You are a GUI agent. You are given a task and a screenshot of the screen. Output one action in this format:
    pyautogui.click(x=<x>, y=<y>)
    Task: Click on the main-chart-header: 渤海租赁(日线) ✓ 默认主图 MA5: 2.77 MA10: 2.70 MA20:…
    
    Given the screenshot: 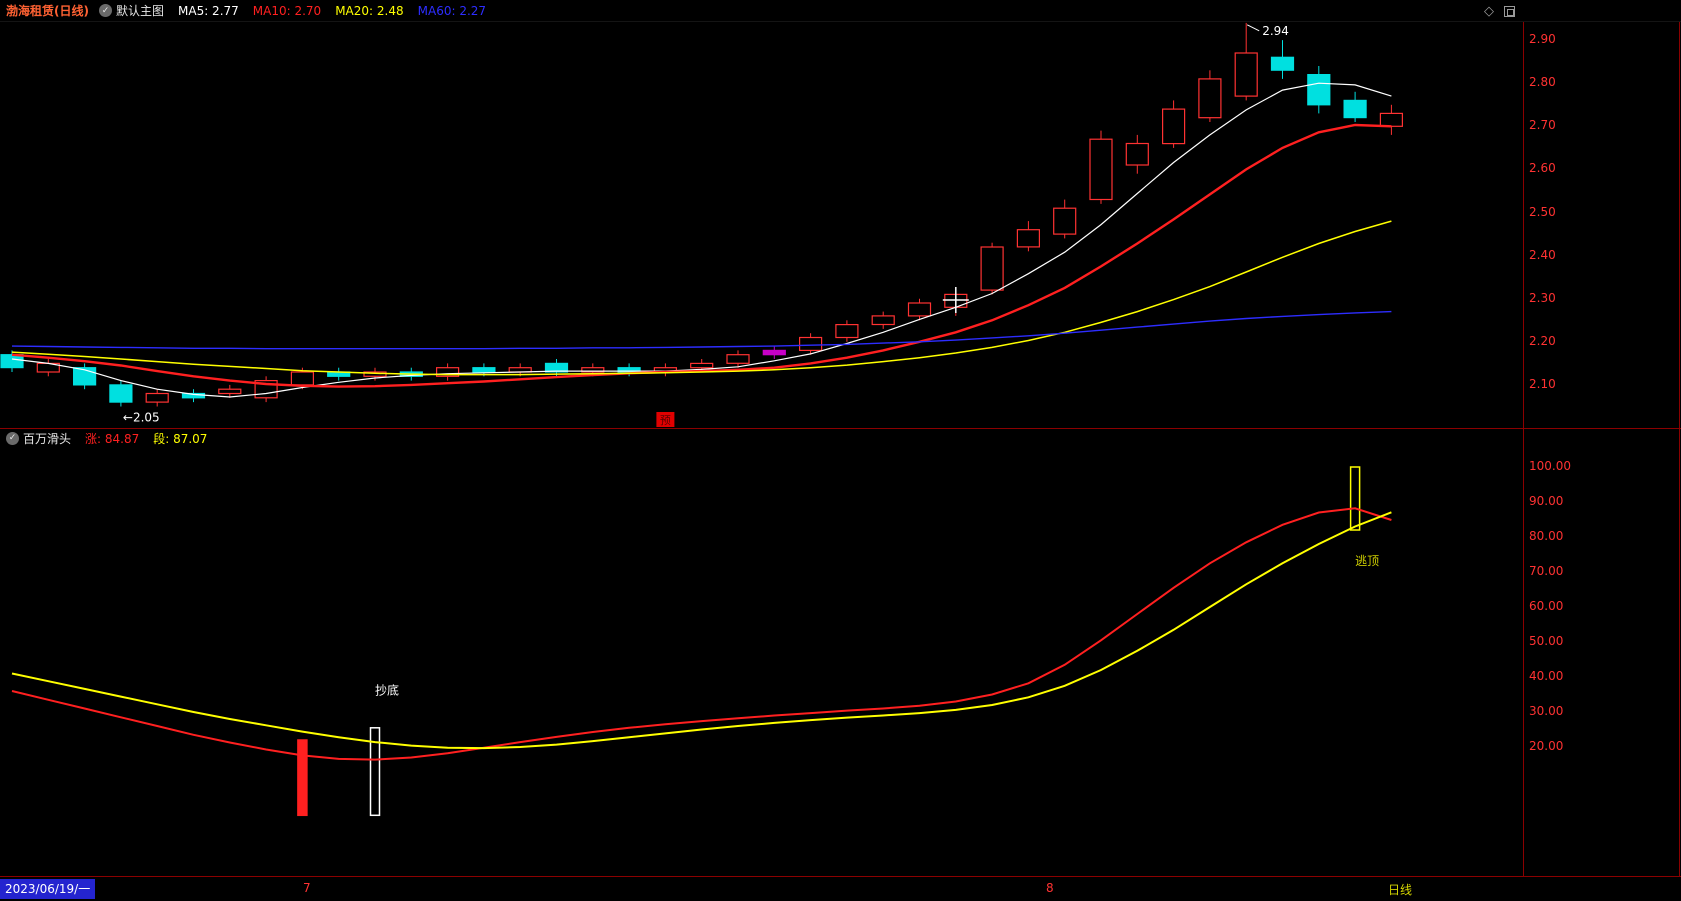 What is the action you would take?
    pyautogui.click(x=840, y=11)
    